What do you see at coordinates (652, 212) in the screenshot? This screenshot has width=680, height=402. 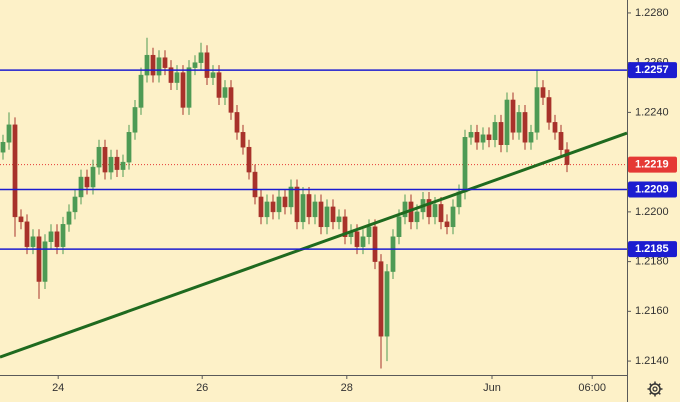 I see `y-tick-label: 1.2200` at bounding box center [652, 212].